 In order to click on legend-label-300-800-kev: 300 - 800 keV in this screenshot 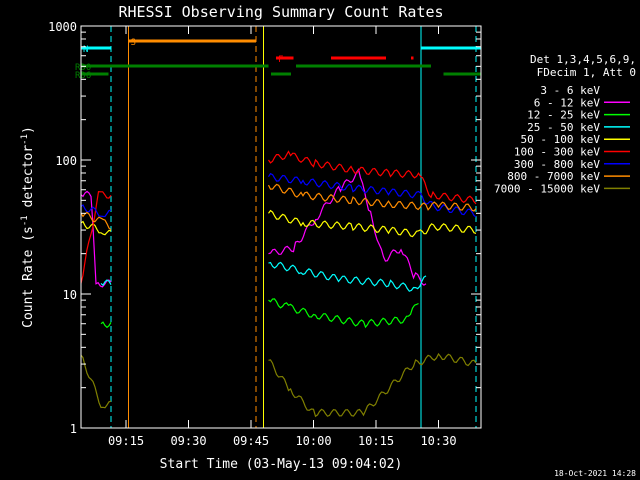, I will do `click(557, 164)`.